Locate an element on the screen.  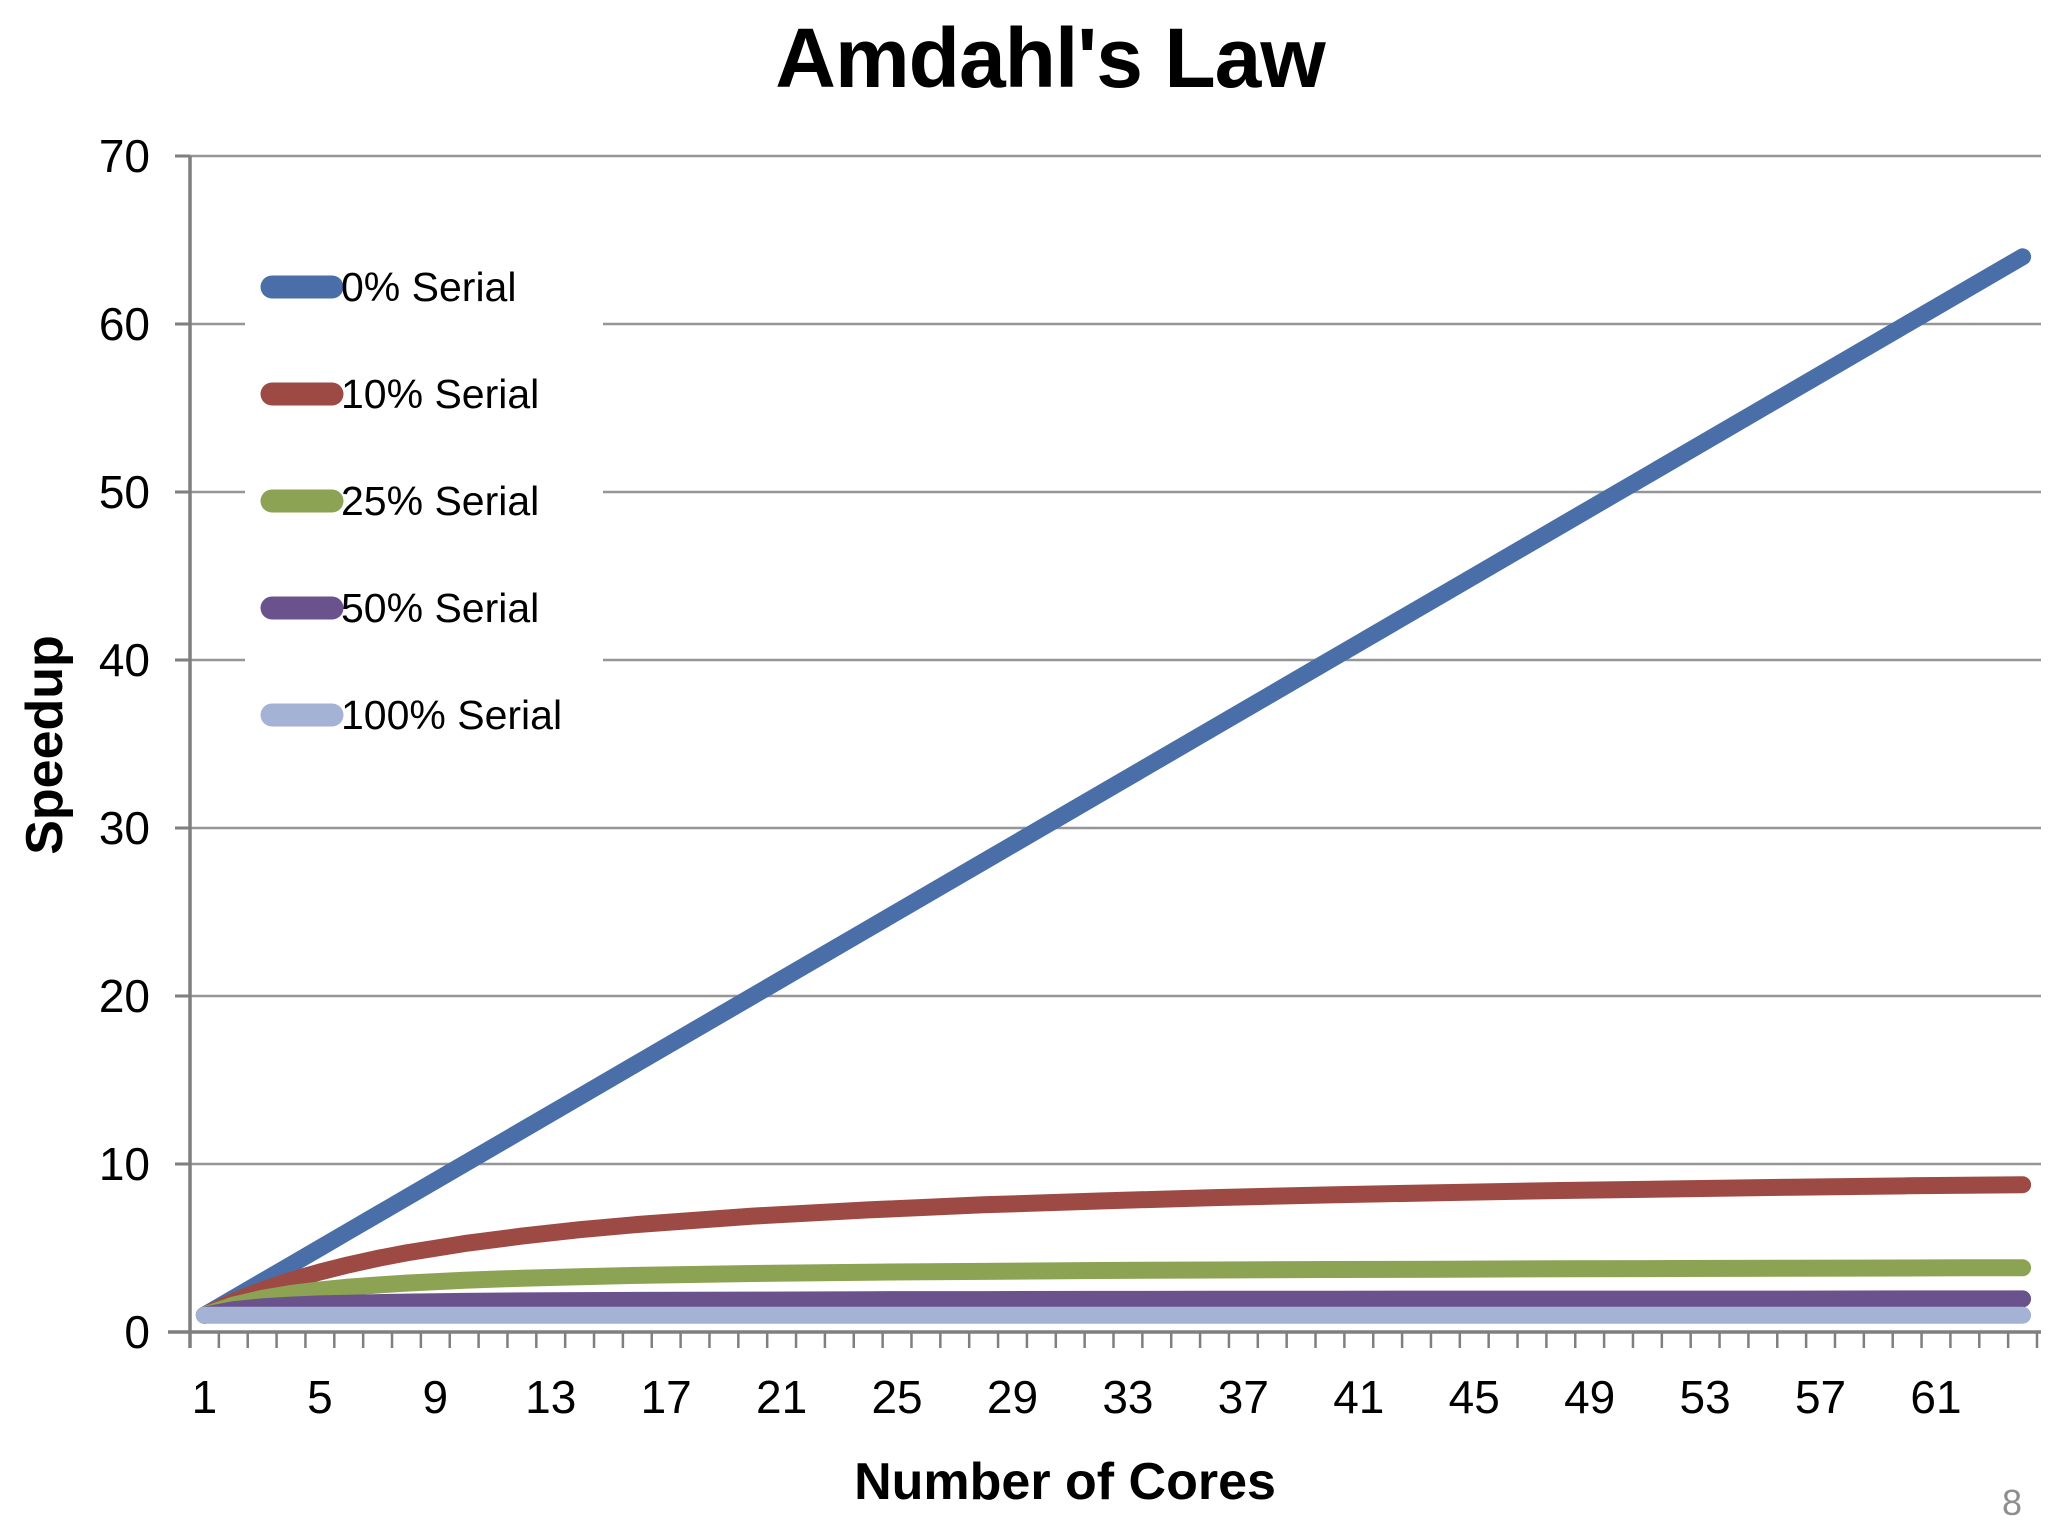
y-tick-label: 60 is located at coordinates (124, 324).